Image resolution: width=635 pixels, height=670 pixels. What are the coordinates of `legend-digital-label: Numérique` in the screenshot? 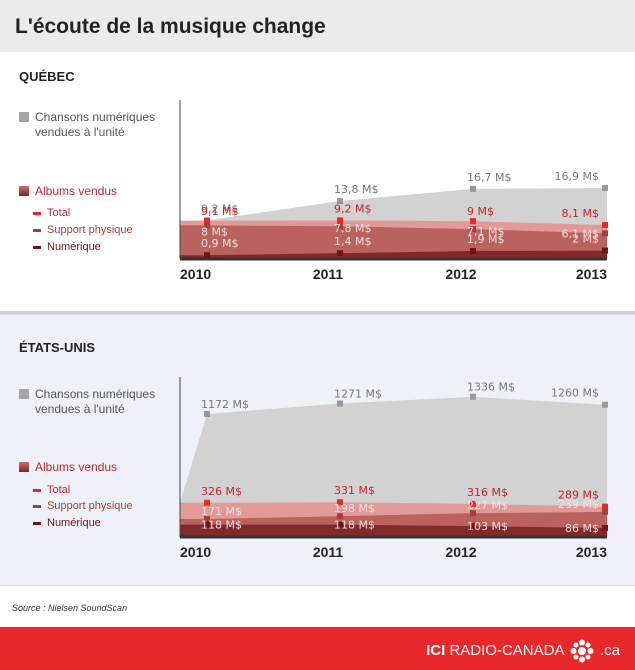 It's located at (74, 247).